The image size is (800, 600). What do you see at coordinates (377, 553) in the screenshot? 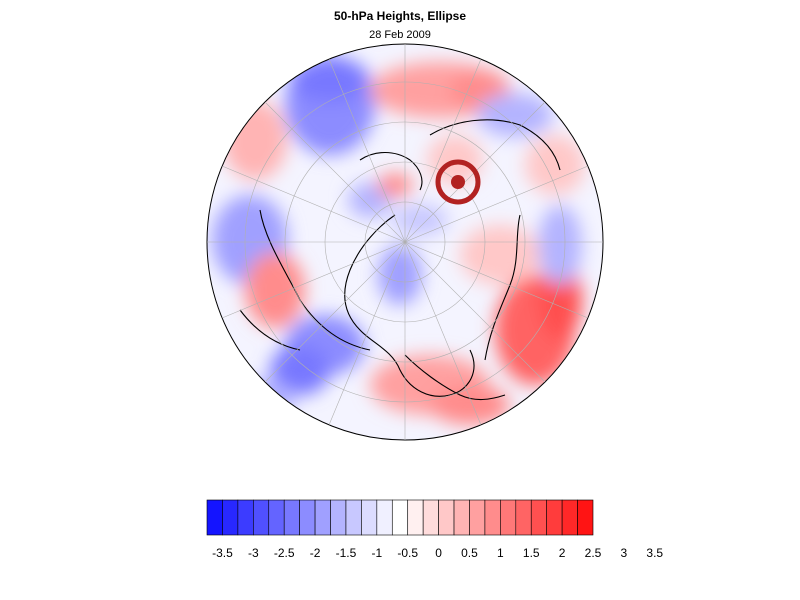
I see `colorbar-tick-label: -1` at bounding box center [377, 553].